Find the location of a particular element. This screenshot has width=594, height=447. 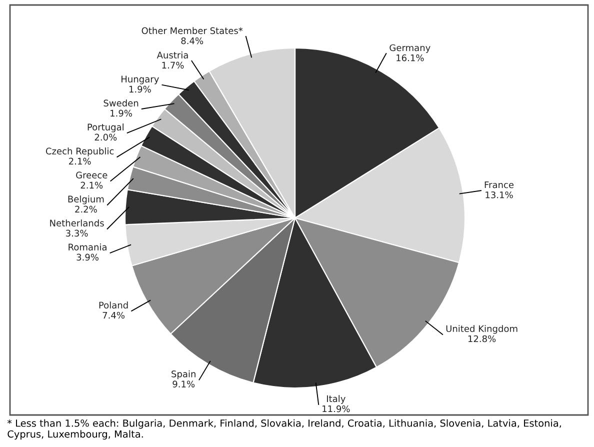

text: * Less than 1.5% each: Bulgaria, Denmark, Finland, Slovakia, Ireland, Croatia, Lithuania, Slovenia, Latvia, Estonia, Cyprus, Luxembourg, Malta. is located at coordinates (284, 429).